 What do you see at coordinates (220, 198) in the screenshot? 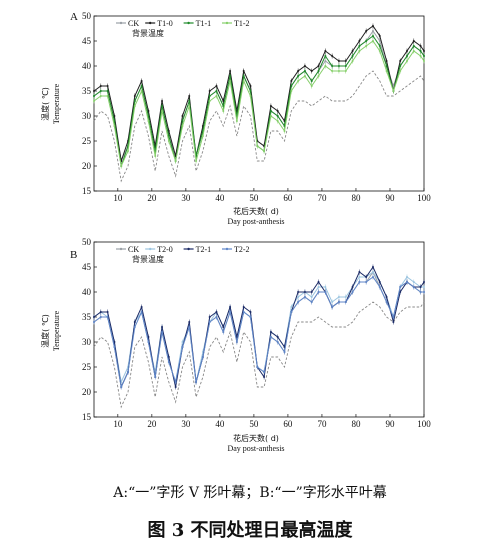
I see `panel-a-xtick-label: 40` at bounding box center [220, 198].